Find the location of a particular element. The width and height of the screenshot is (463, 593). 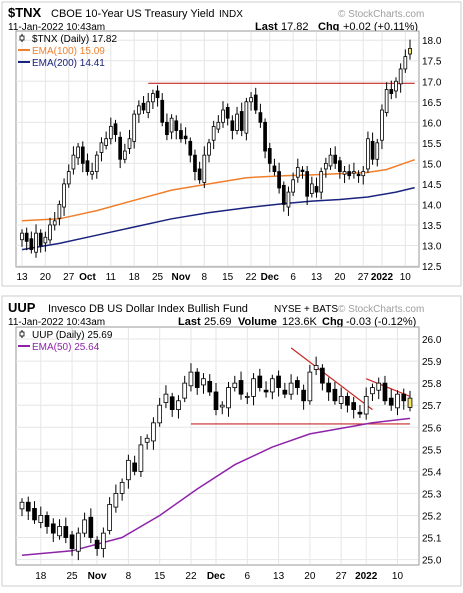

tnx-date: 11-Jan-2022 10:43am is located at coordinates (56, 27).